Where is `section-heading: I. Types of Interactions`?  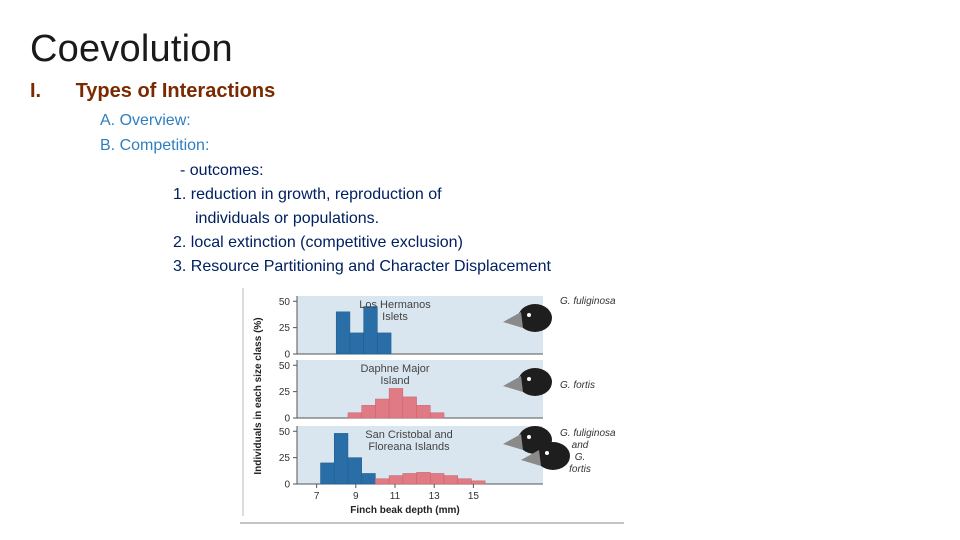
section-heading: I. Types of Interactions is located at coordinates (152, 91).